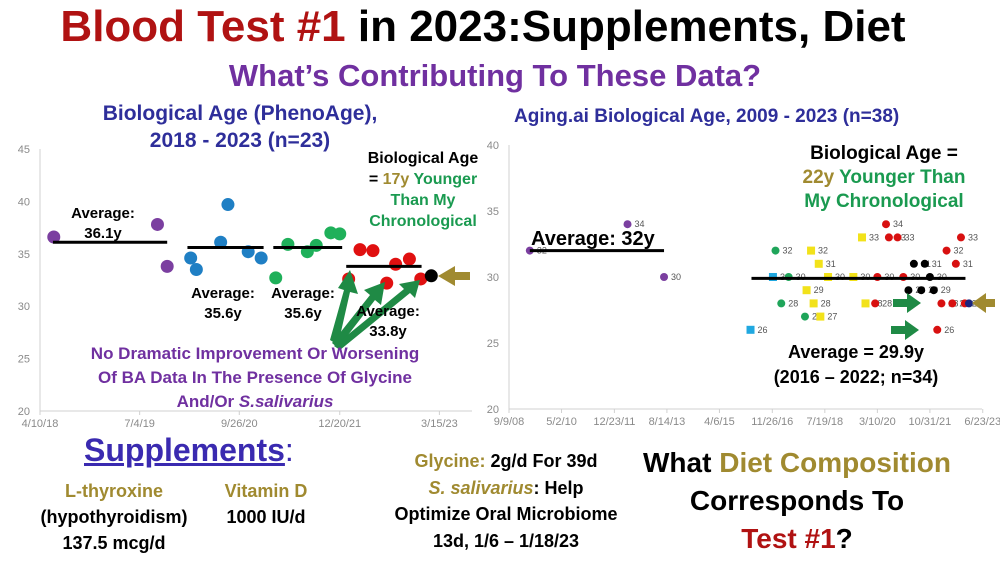  Describe the element at coordinates (40, 424) in the screenshot. I see `x-tick-label: 4/10/18` at that location.